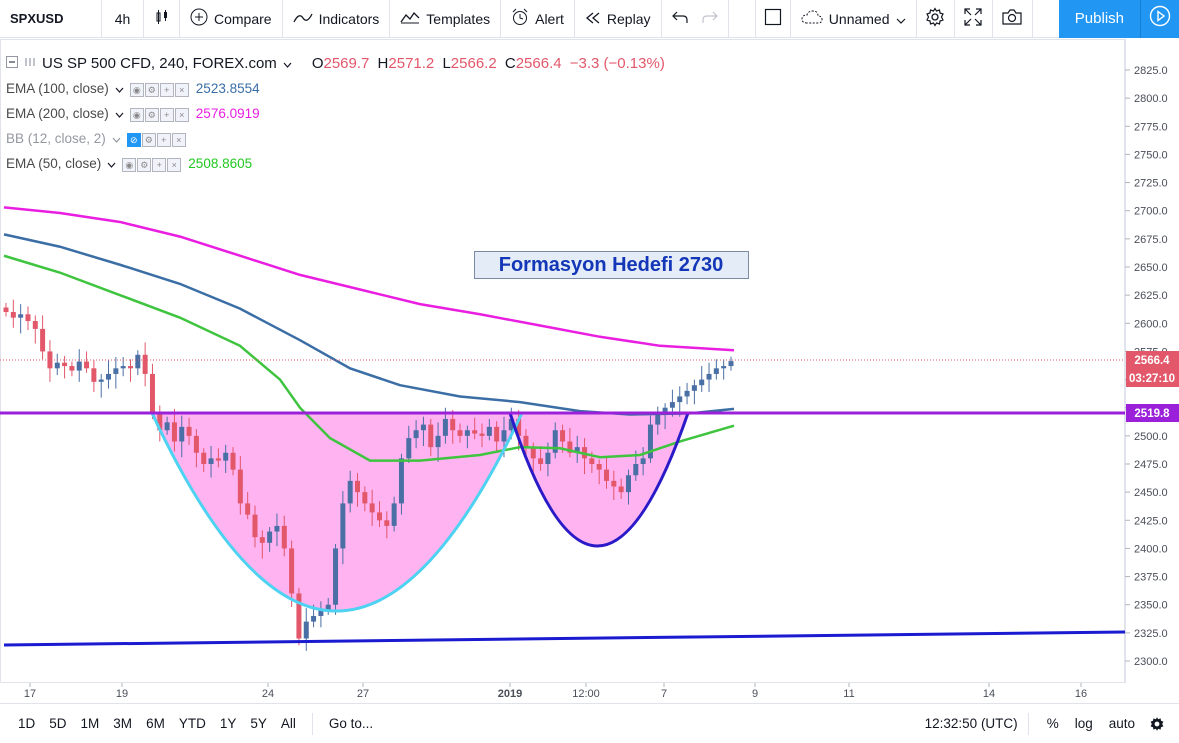  What do you see at coordinates (538, 63) in the screenshot?
I see `close-value: 2566.4` at bounding box center [538, 63].